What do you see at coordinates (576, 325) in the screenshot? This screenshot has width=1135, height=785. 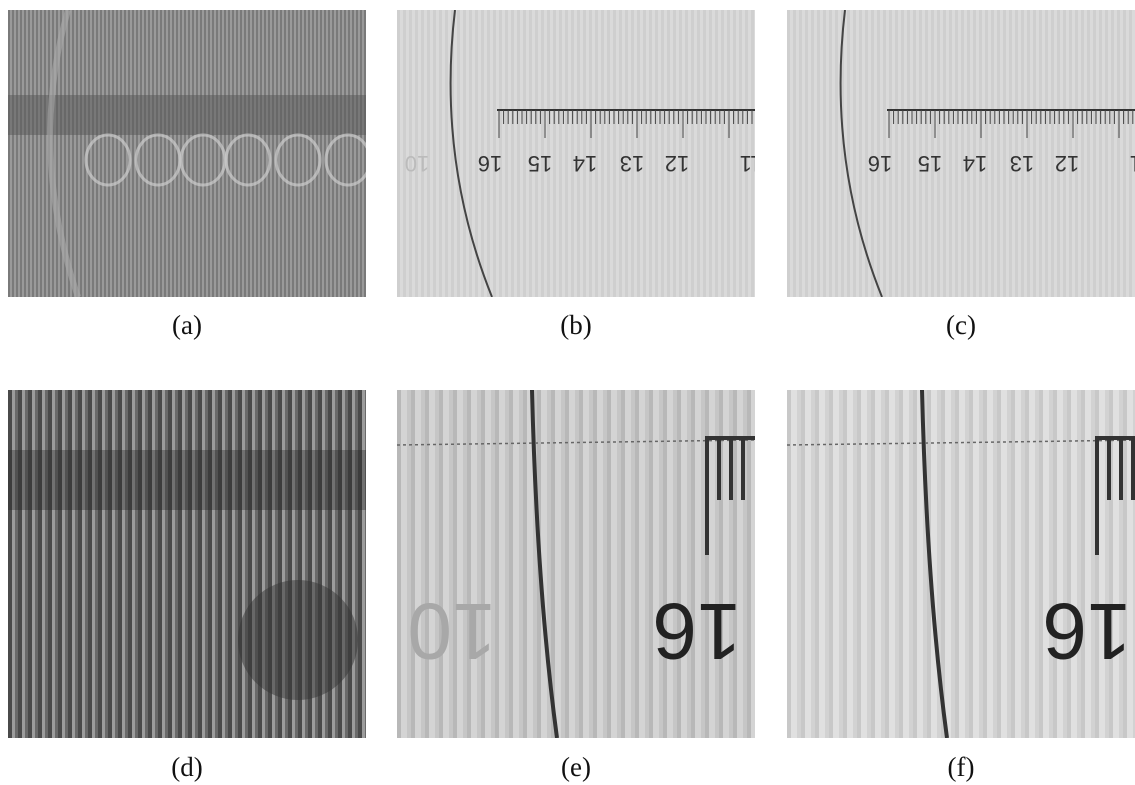 I see `caption: (b)` at bounding box center [576, 325].